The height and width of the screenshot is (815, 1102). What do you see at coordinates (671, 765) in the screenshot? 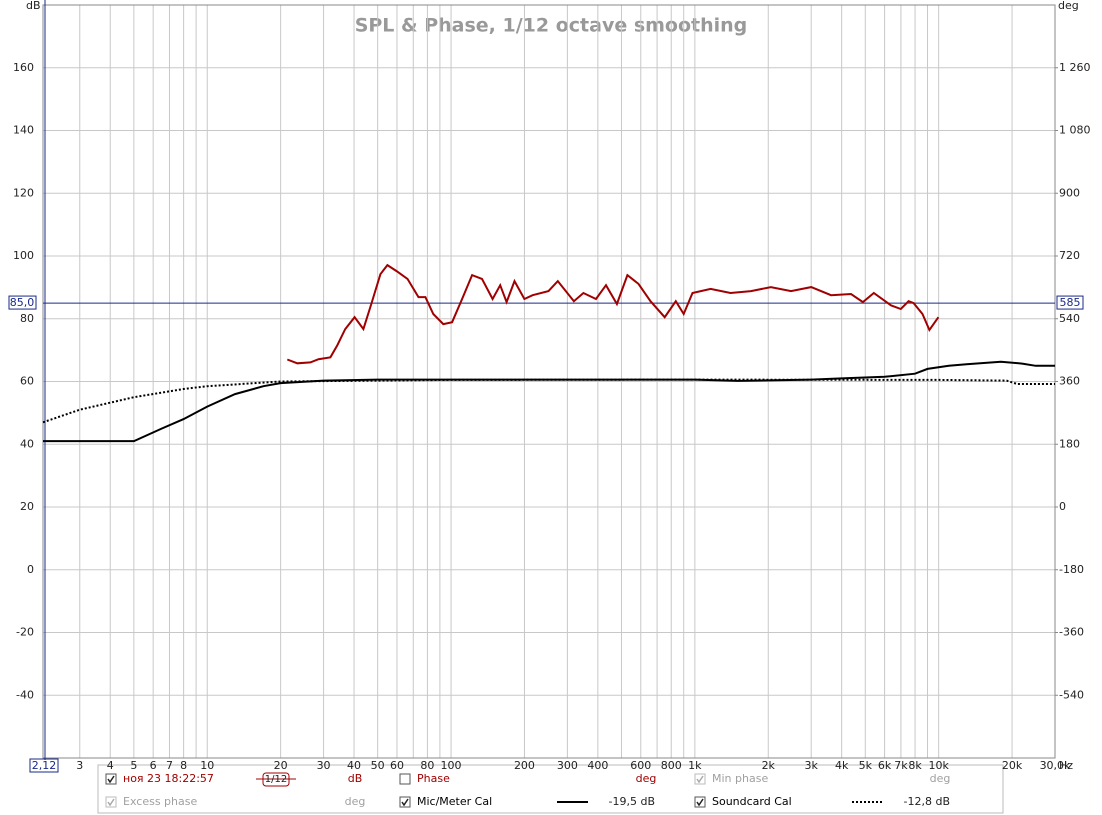
I see `x-tick-label: 800` at bounding box center [671, 765].